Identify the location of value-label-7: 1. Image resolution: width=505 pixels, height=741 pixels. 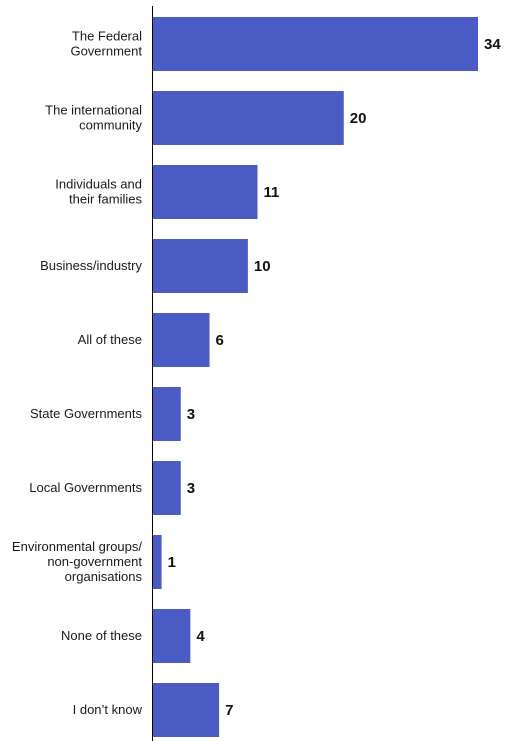
(172, 562).